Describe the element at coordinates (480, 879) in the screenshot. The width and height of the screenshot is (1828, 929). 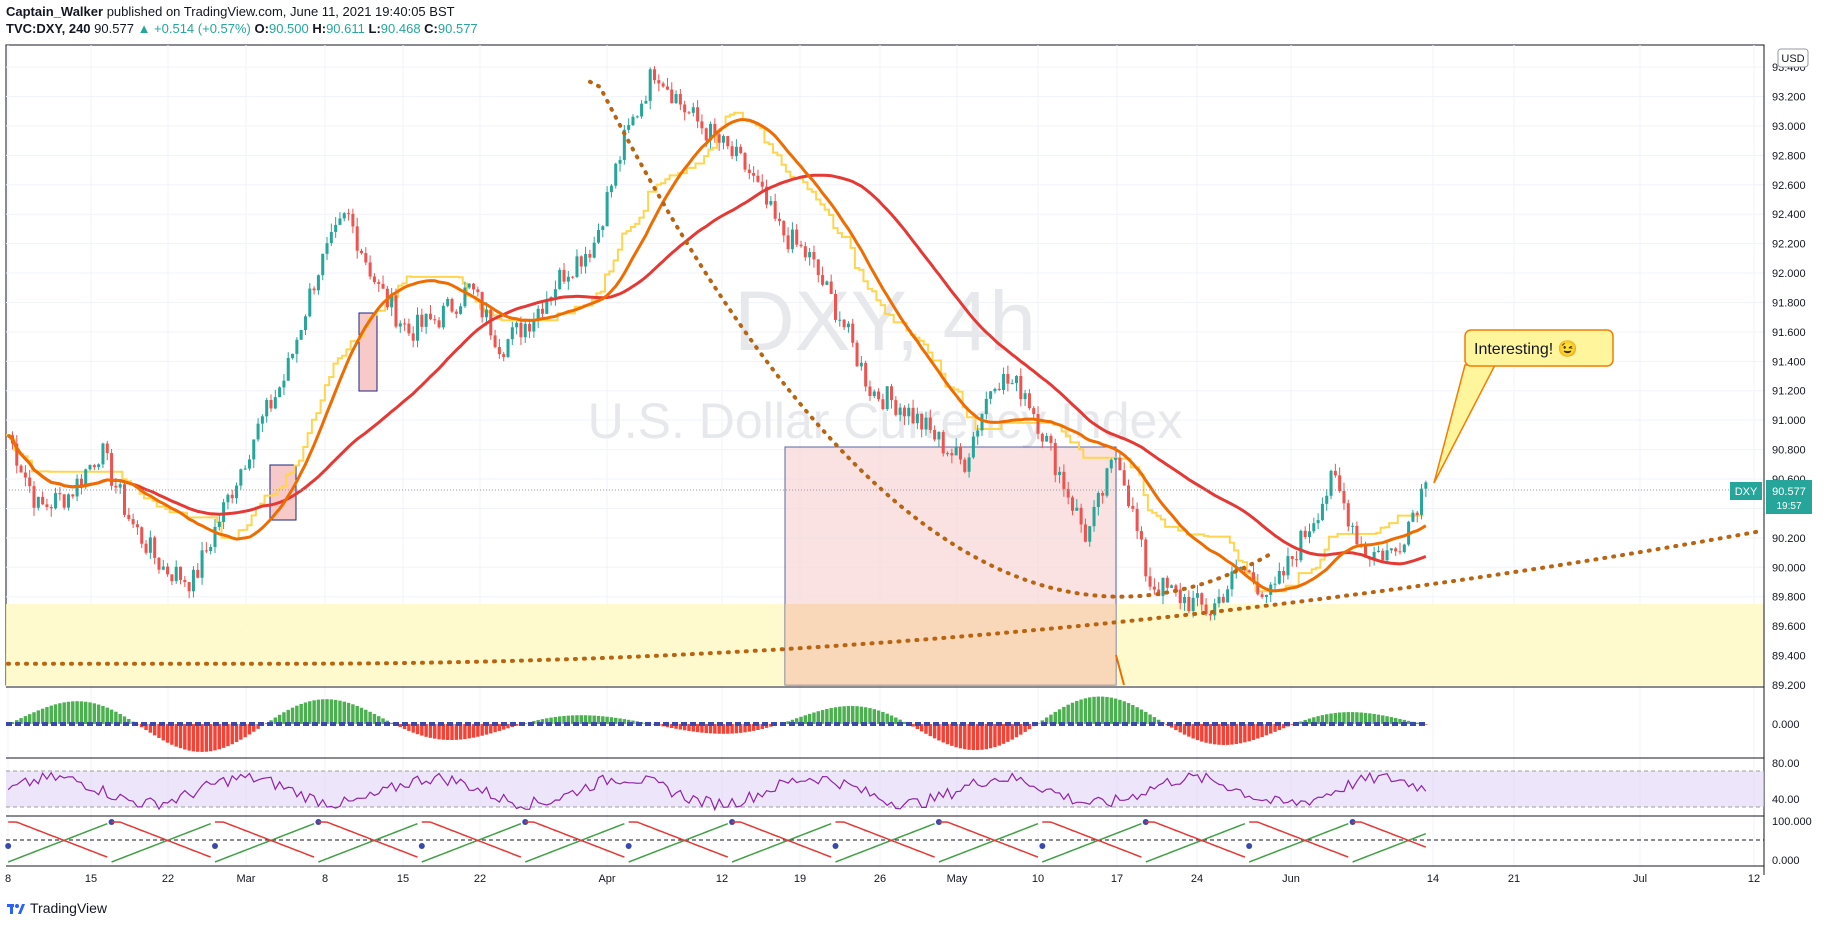
I see `time-tick: 22` at that location.